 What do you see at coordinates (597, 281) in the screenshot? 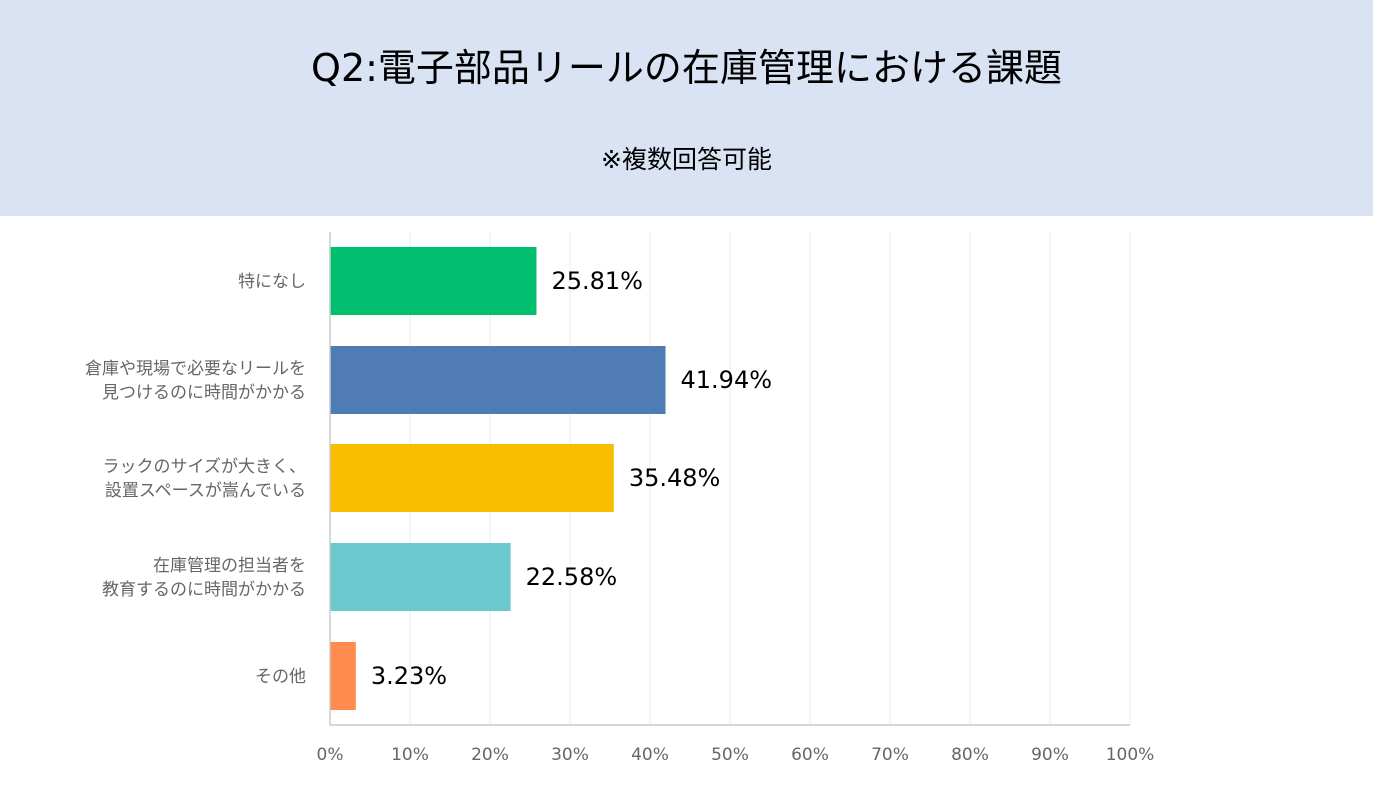
I see `value-label-0: 25.81%` at bounding box center [597, 281].